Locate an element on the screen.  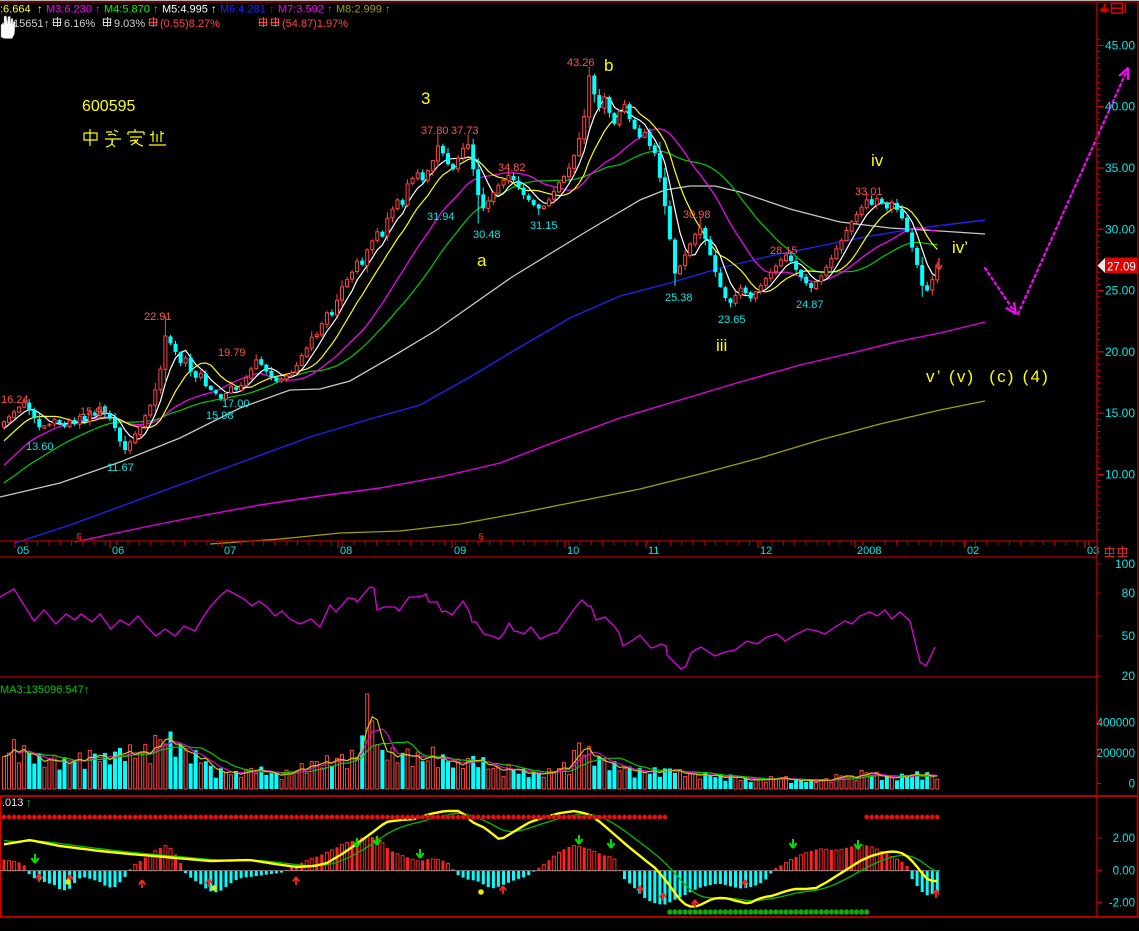
svg-text: 200000 is located at coordinates (1116, 754).